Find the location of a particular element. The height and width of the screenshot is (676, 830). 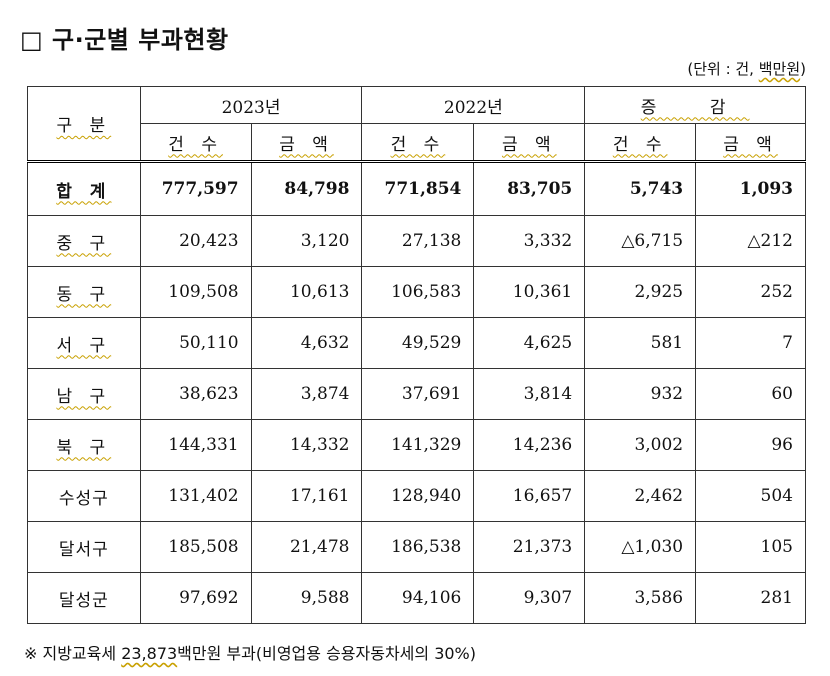

table-cell: 281 is located at coordinates (750, 598).